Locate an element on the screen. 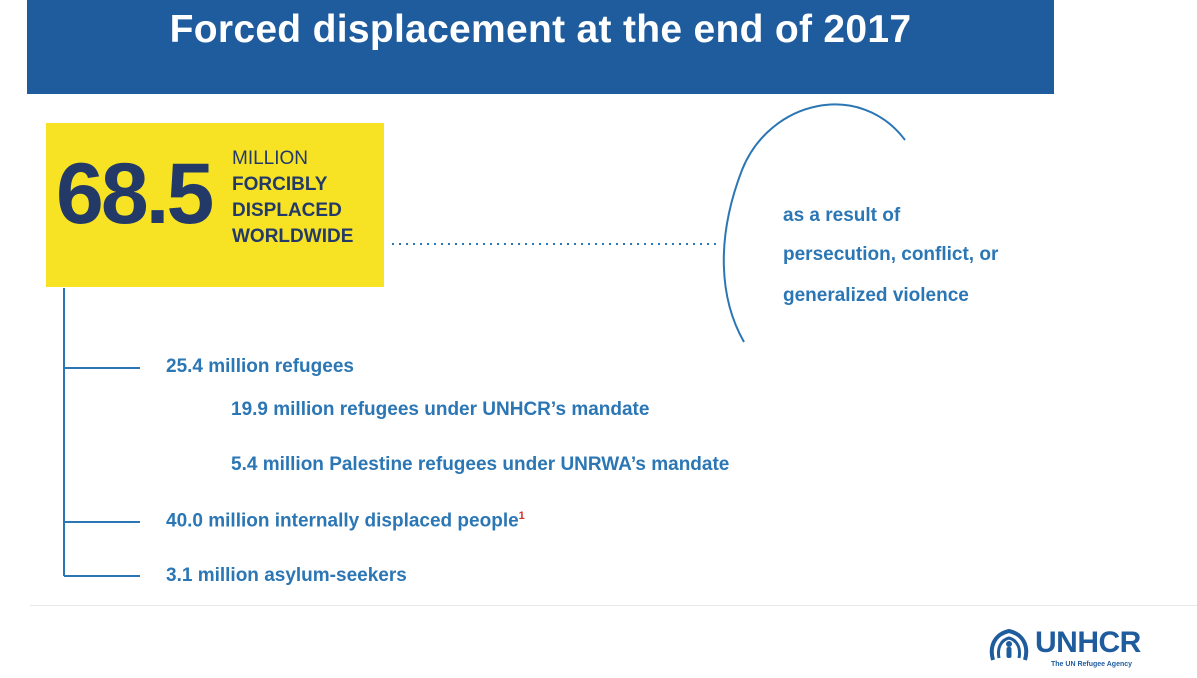 The image size is (1197, 678). idp-footnote-marker: 1 is located at coordinates (521, 516).